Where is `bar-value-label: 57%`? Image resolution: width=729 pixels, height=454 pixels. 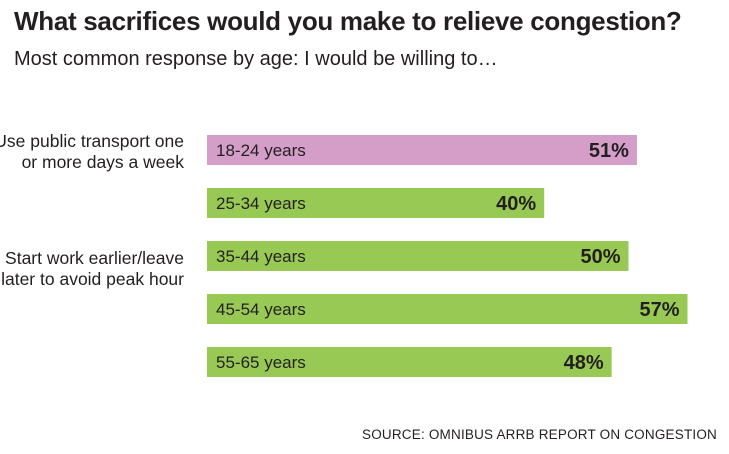
bar-value-label: 57% is located at coordinates (659, 310).